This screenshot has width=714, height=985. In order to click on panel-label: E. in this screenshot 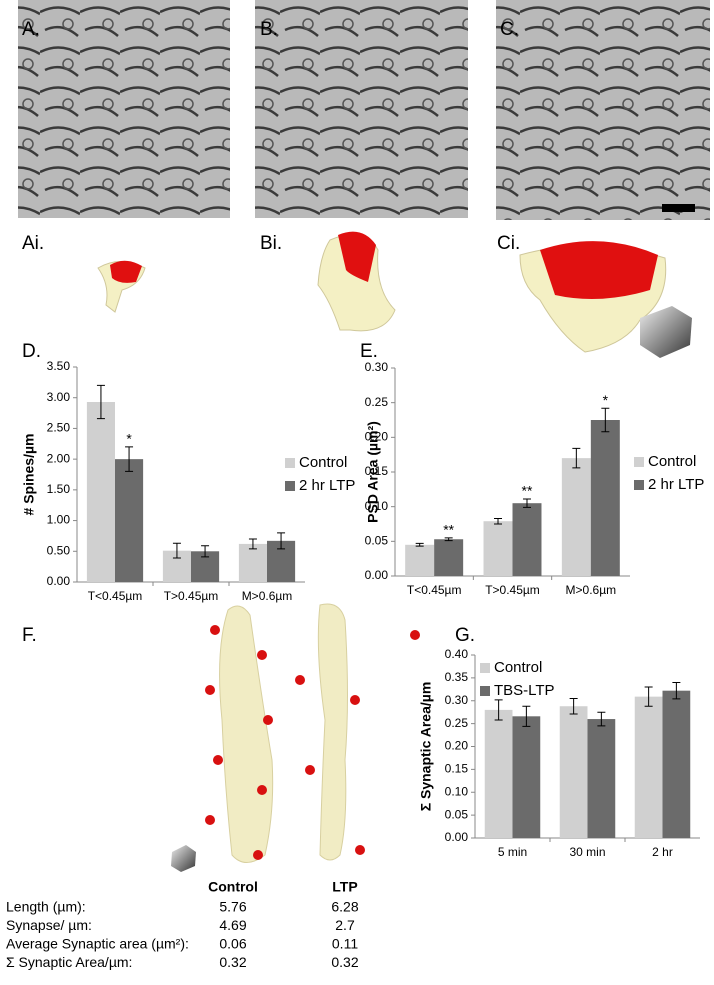, I will do `click(369, 351)`.